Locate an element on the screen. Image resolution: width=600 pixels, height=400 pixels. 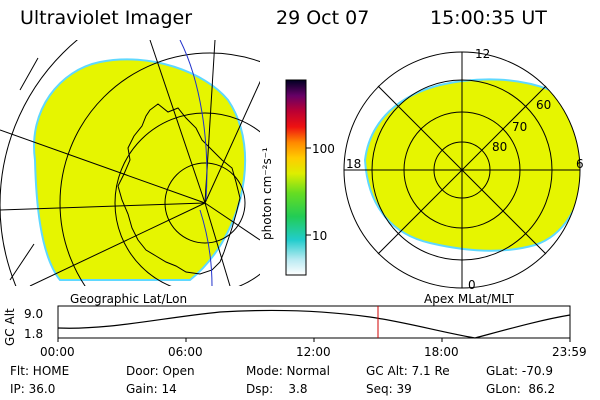
colorbar-unit-label: photon cm⁻²s⁻¹ is located at coordinates (267, 193).